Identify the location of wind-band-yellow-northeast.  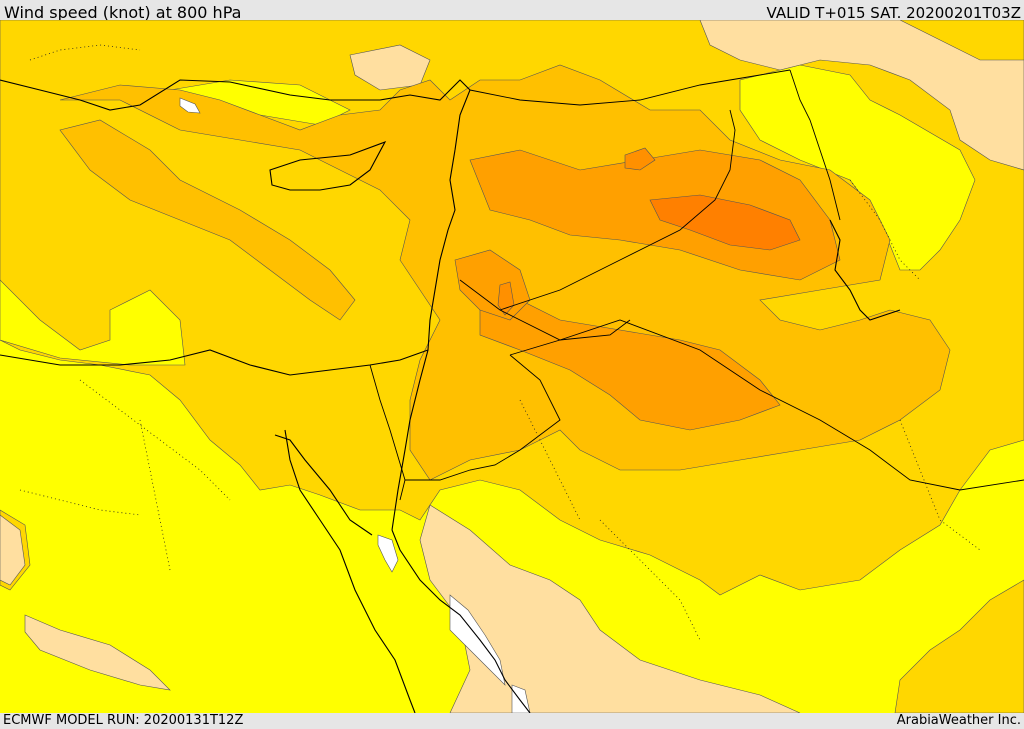
(857, 167).